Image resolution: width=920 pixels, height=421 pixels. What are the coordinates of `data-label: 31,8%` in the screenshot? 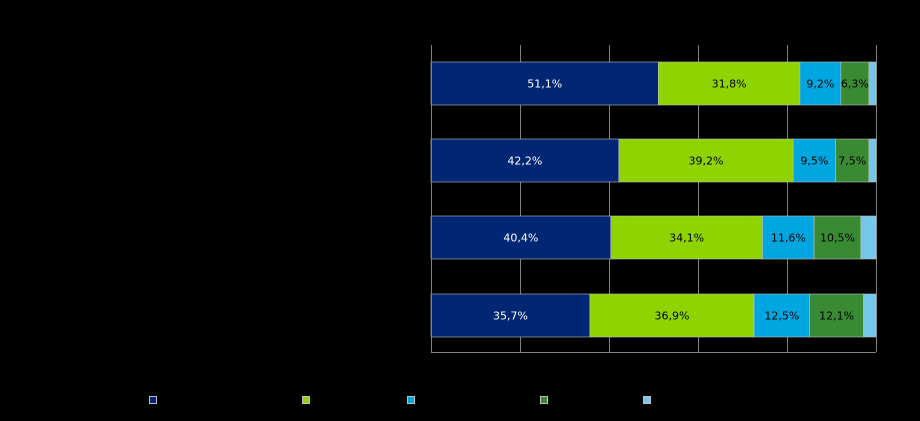 It's located at (729, 84).